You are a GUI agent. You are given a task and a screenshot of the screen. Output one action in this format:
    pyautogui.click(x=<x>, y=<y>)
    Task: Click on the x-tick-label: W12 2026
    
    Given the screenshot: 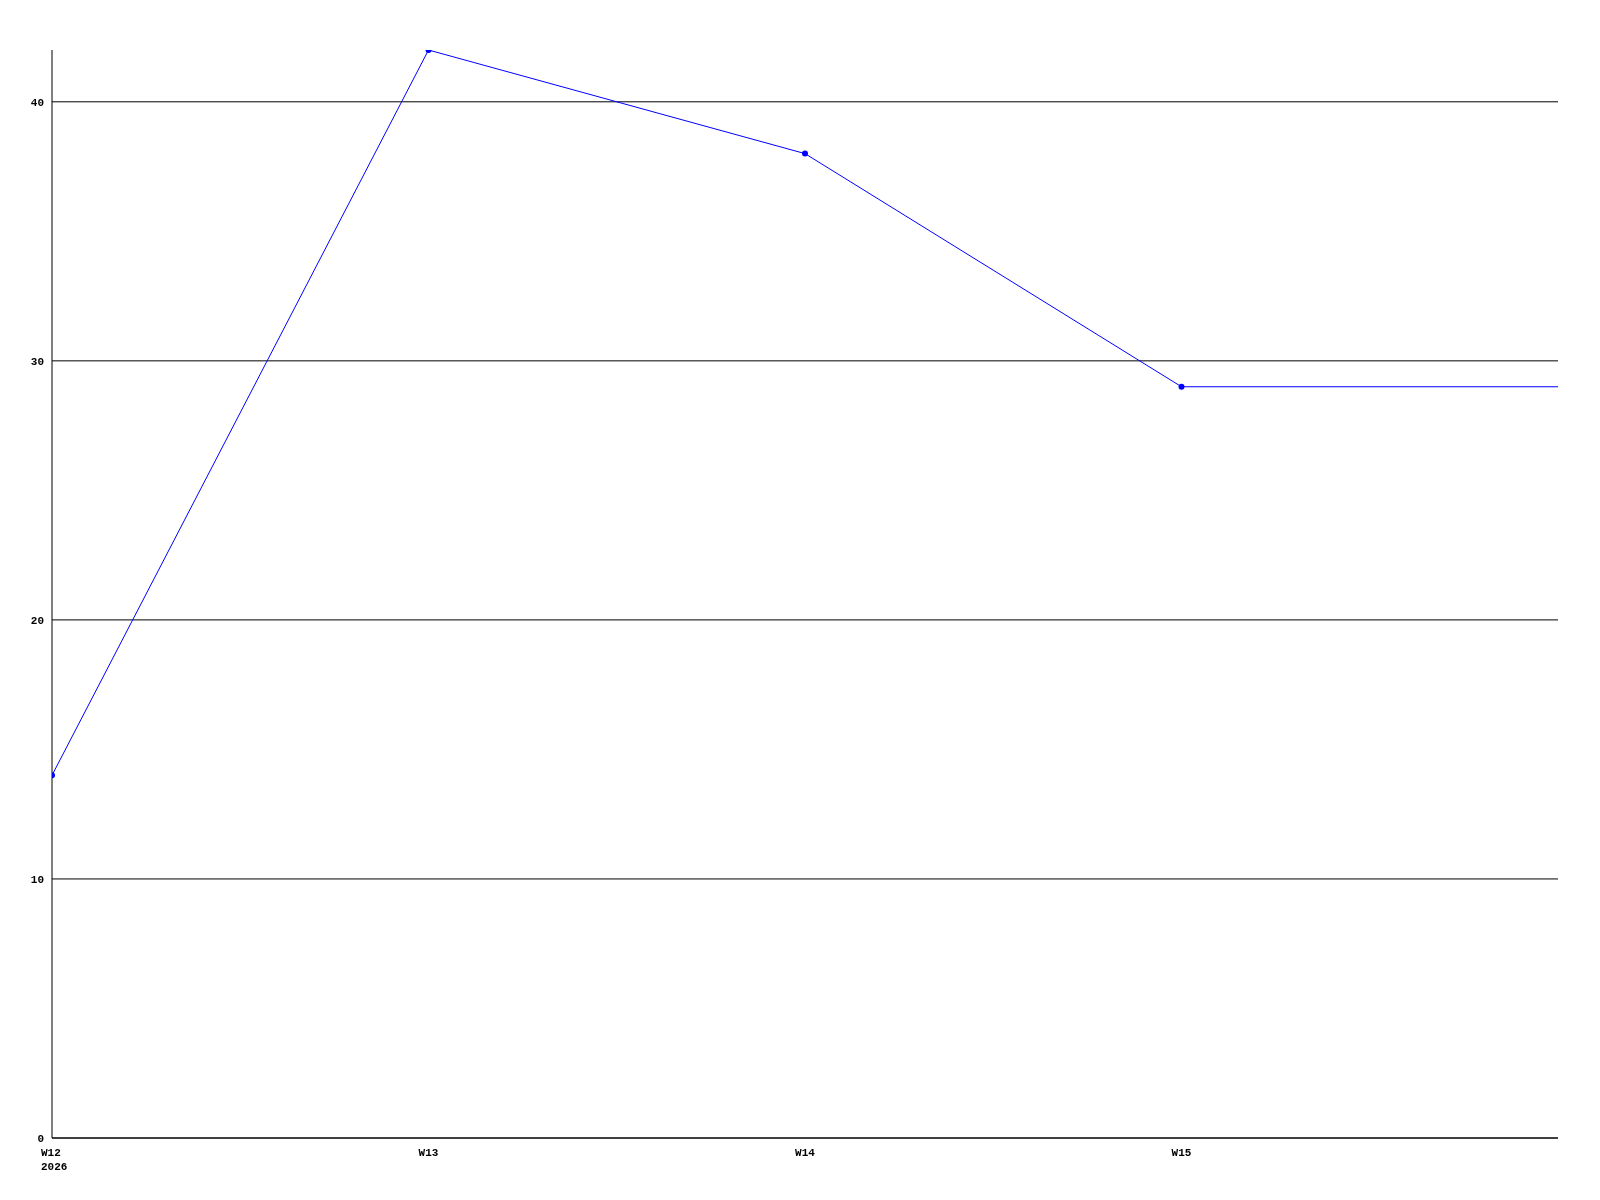 What is the action you would take?
    pyautogui.click(x=54, y=1160)
    